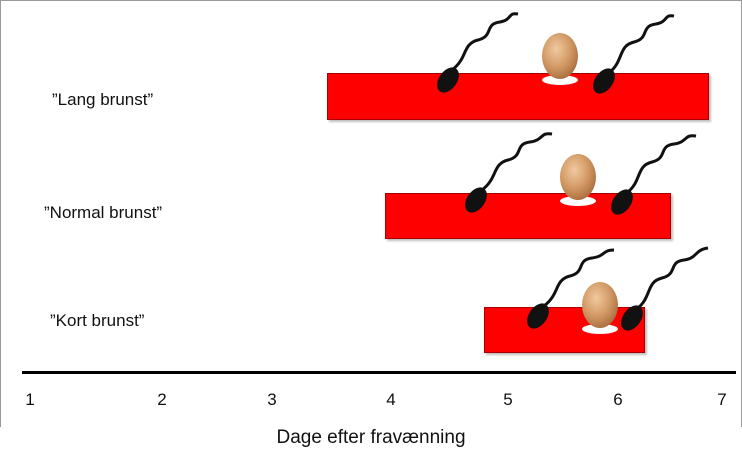 The height and width of the screenshot is (452, 742). Describe the element at coordinates (508, 399) in the screenshot. I see `x-tick-5: 5` at that location.